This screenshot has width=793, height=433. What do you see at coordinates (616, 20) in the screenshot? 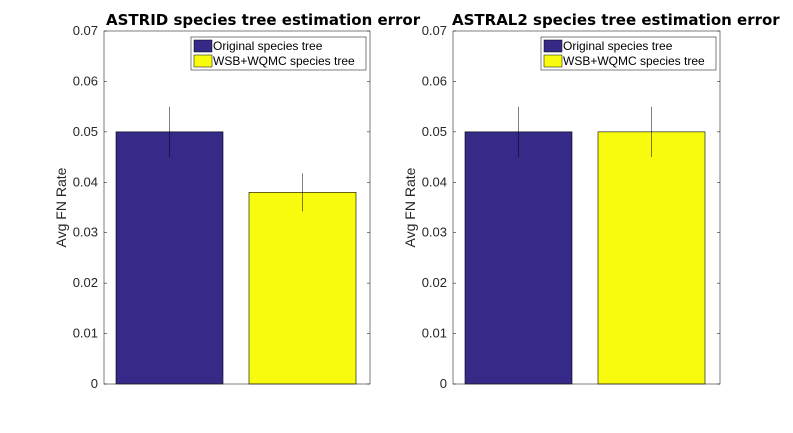
I see `chart-title: ASTRAL2 species tree estimation error` at bounding box center [616, 20].